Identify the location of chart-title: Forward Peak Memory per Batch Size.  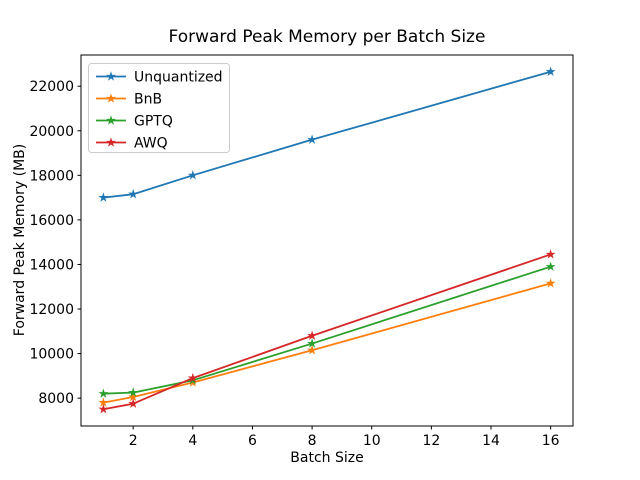
(327, 37).